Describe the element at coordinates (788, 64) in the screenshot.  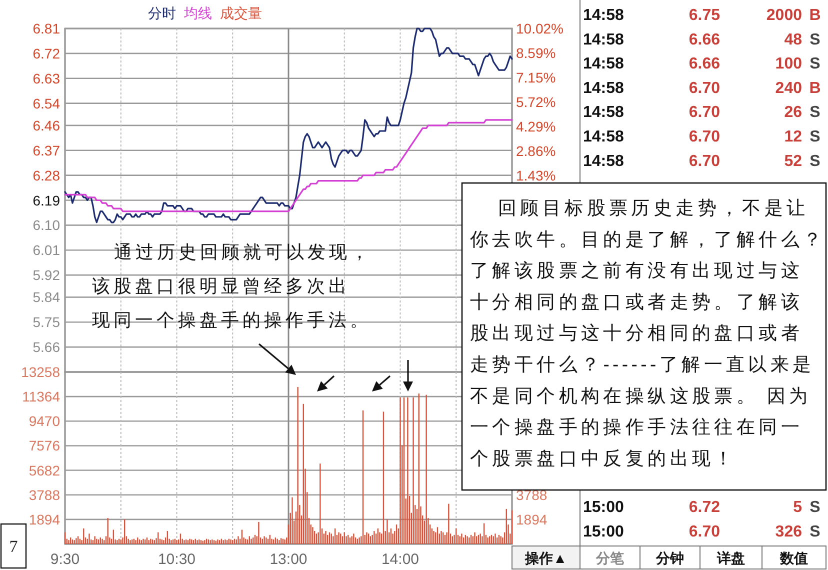
I see `text: 100` at that location.